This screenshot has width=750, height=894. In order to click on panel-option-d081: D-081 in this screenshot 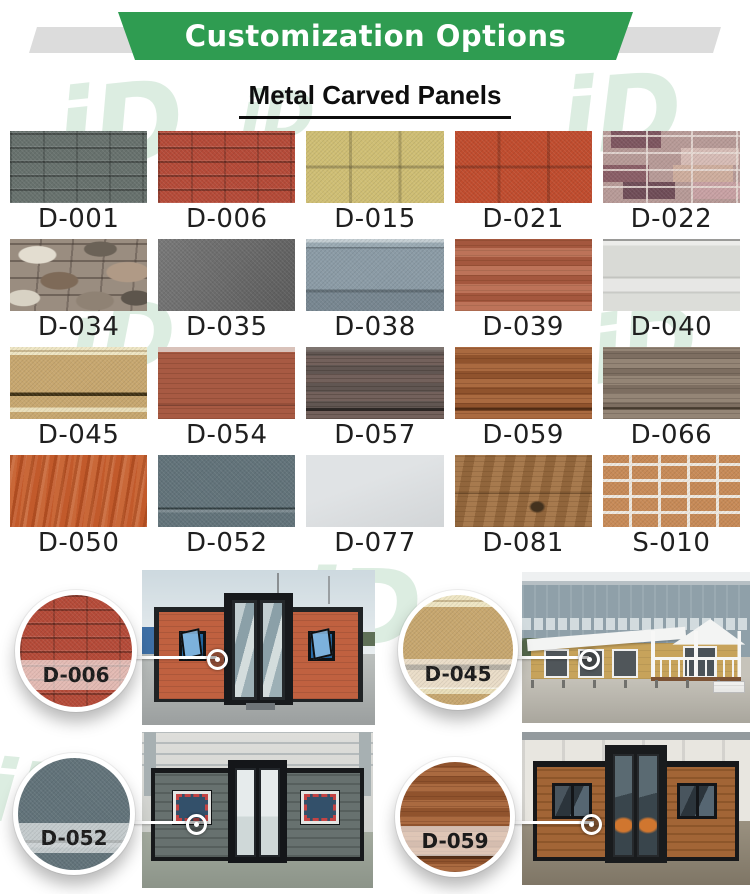, I will do `click(523, 507)`.